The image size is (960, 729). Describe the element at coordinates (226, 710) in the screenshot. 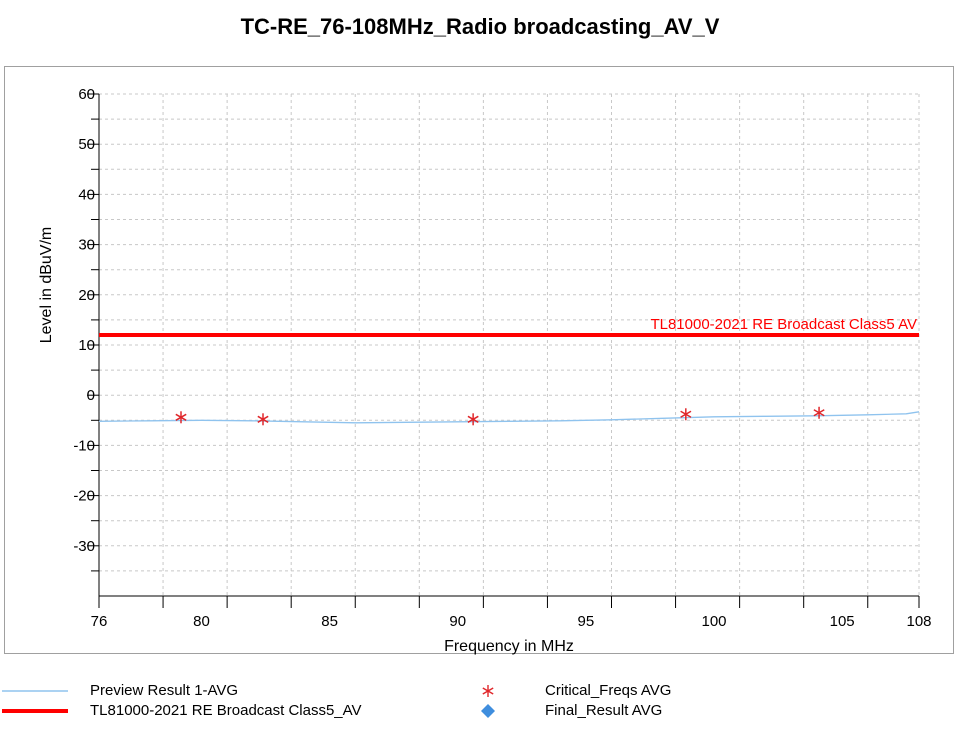

I see `legend-label-limit: TL81000-2021 RE Broadcast Class5_AV` at that location.